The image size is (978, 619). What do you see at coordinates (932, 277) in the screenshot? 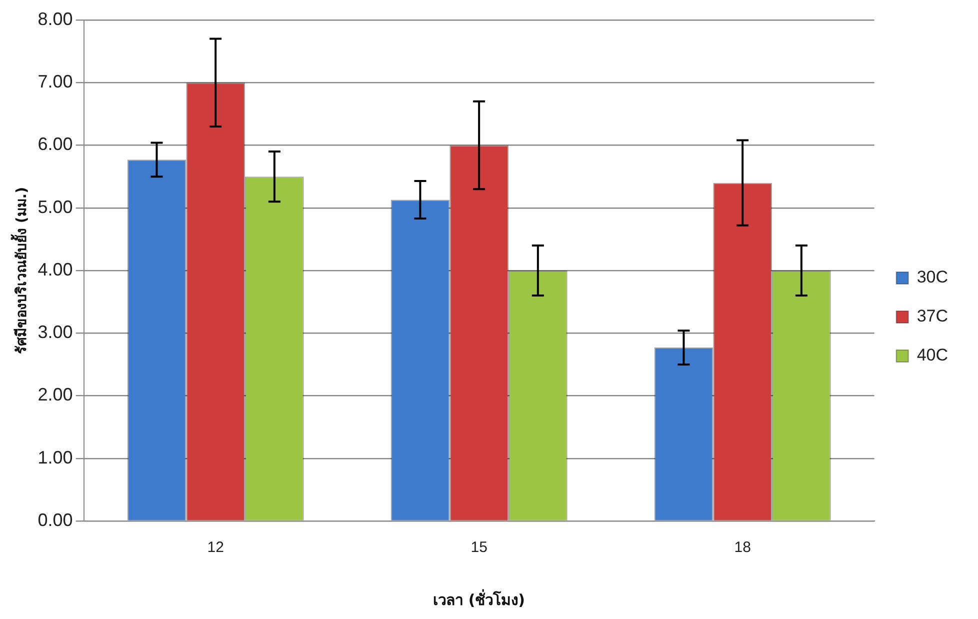
I see `legend-label: 30C` at bounding box center [932, 277].